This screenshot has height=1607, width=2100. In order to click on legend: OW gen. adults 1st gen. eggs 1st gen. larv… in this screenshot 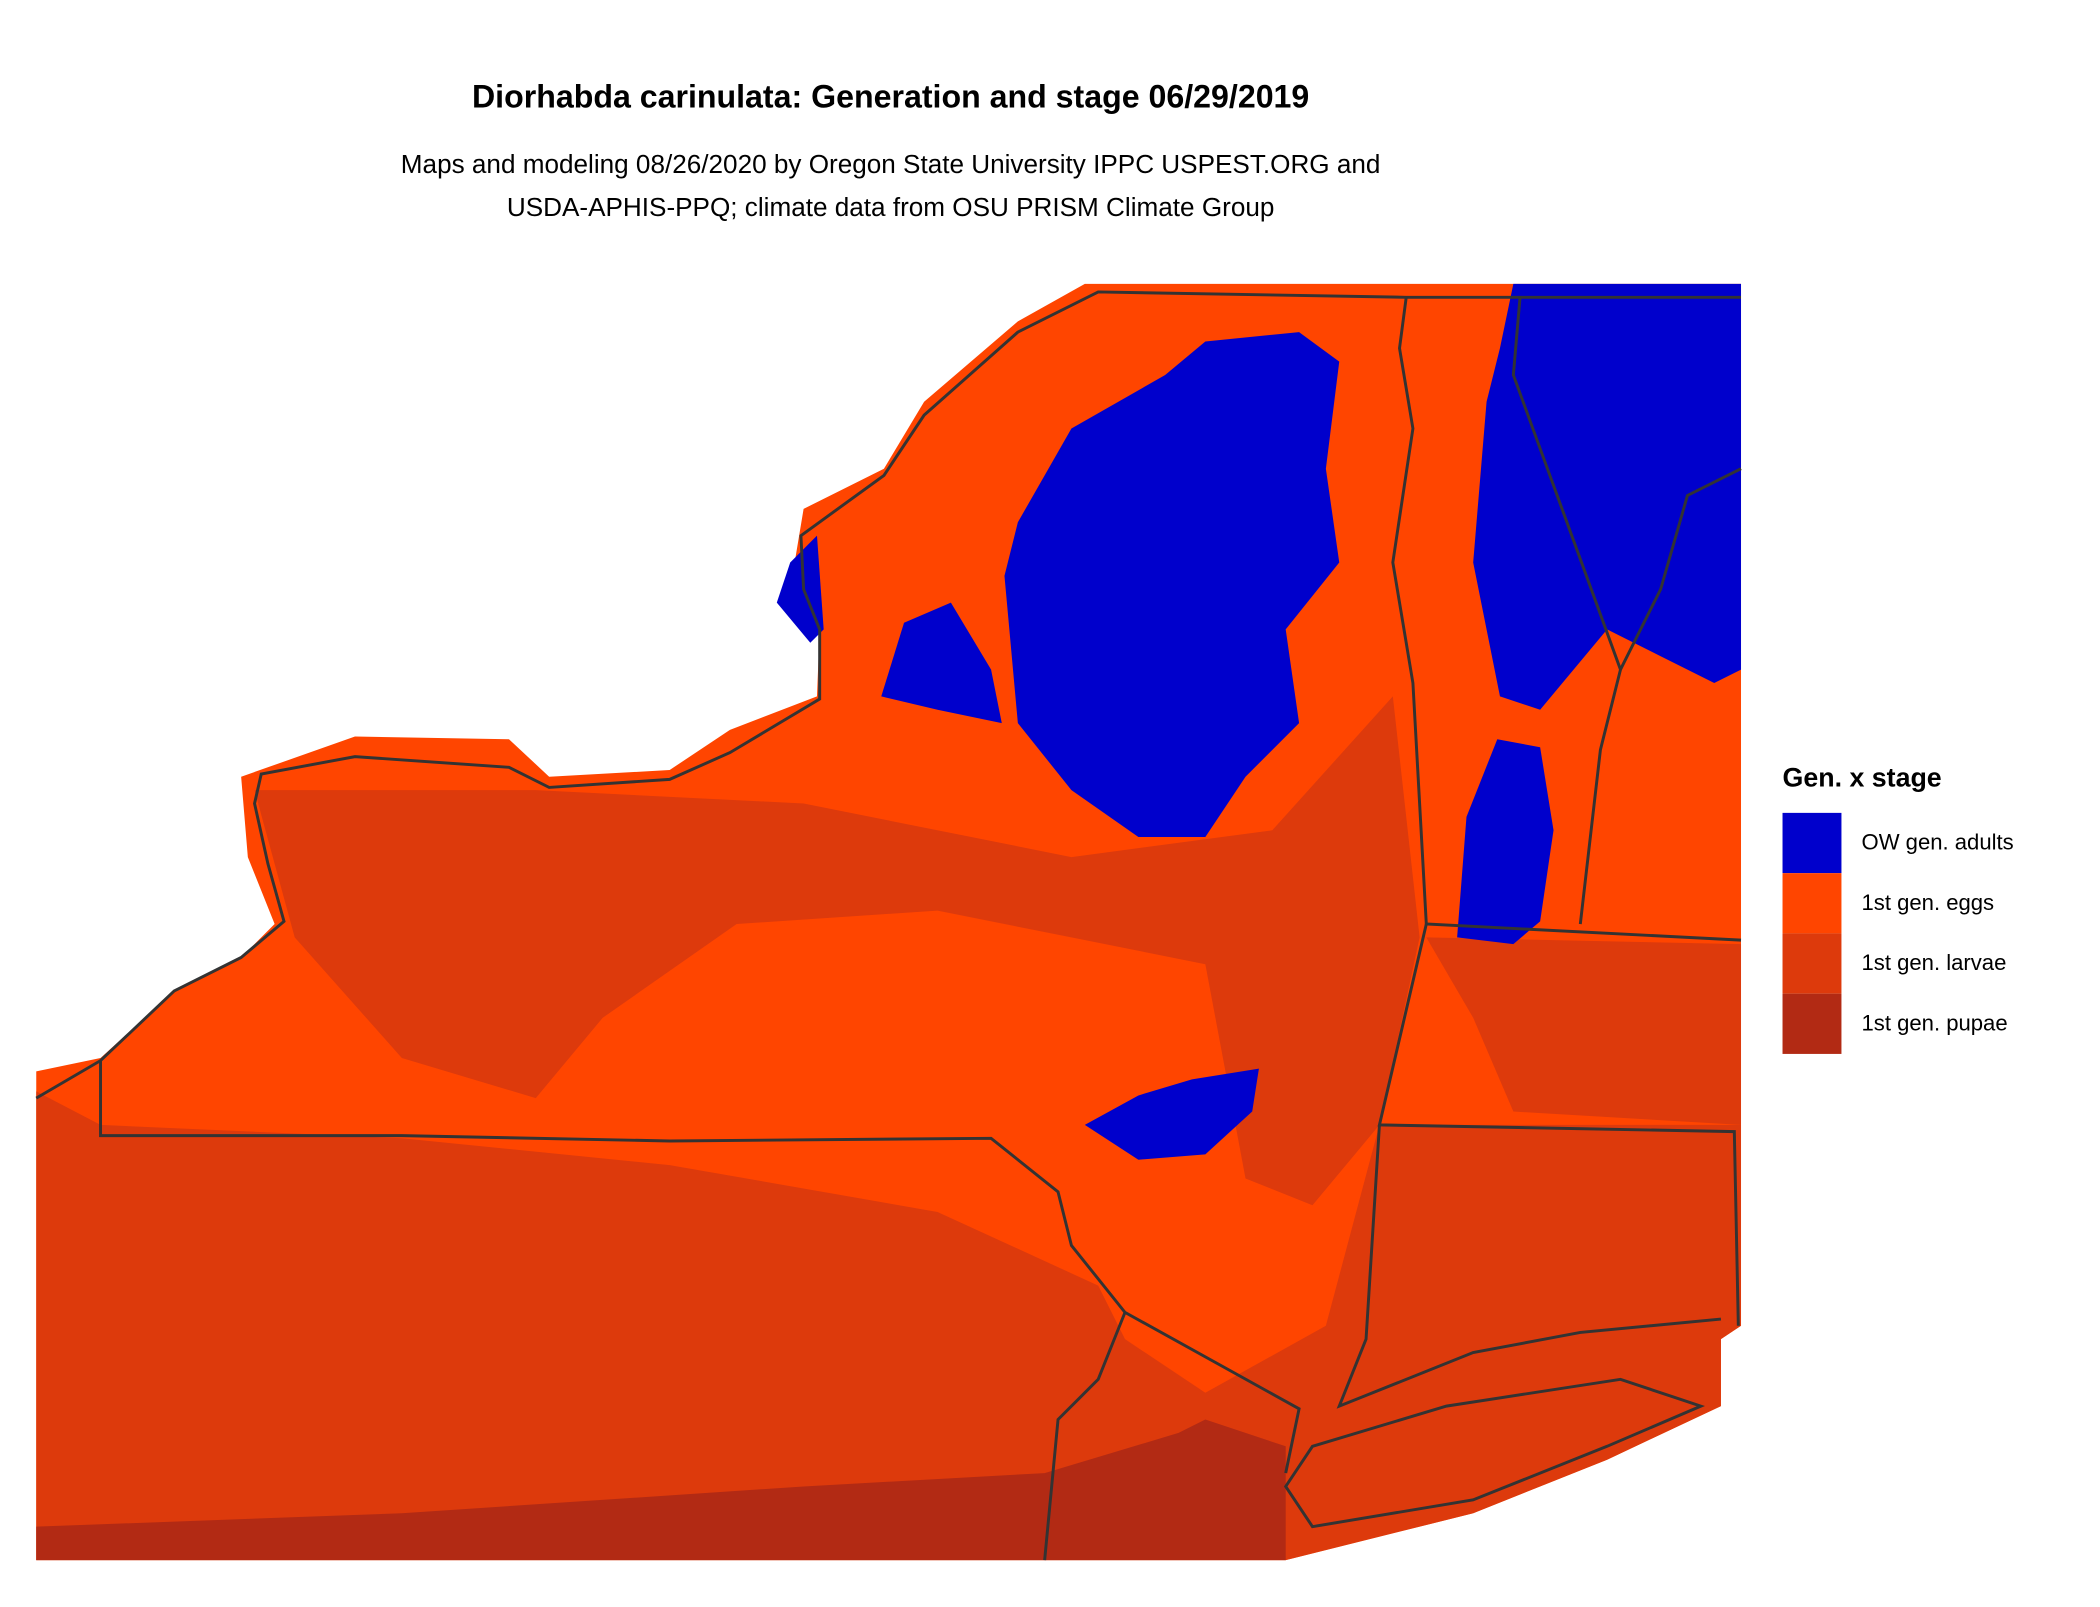, I will do `click(1898, 933)`.